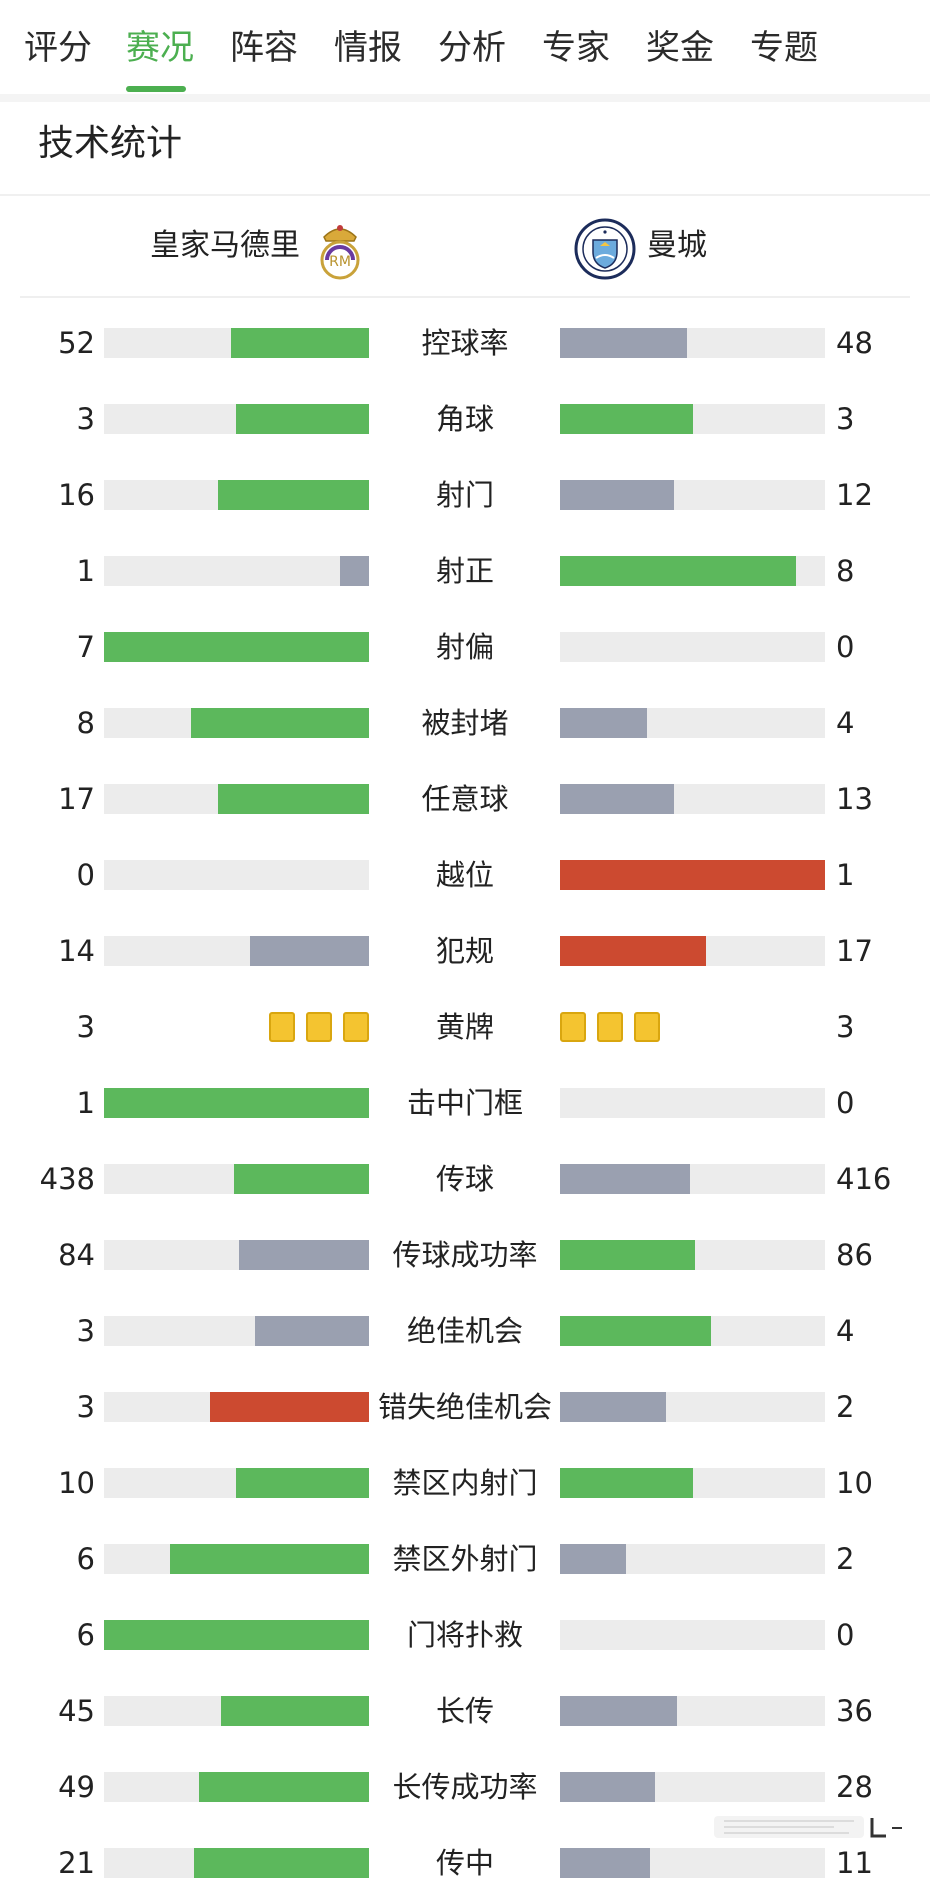  I want to click on away-stat-value: 17, so click(854, 951).